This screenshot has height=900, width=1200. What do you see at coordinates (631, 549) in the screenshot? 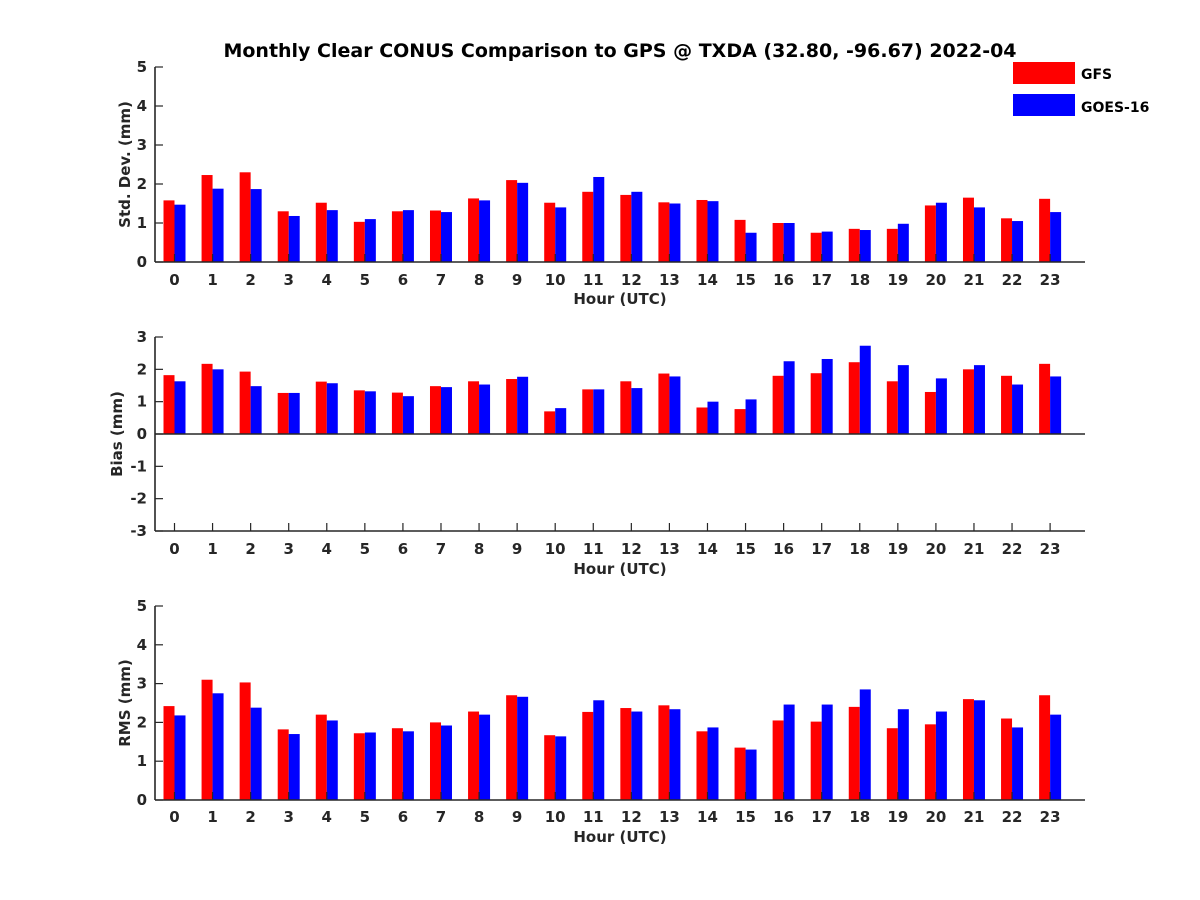
I see `x-tick-label: 12` at bounding box center [631, 549].